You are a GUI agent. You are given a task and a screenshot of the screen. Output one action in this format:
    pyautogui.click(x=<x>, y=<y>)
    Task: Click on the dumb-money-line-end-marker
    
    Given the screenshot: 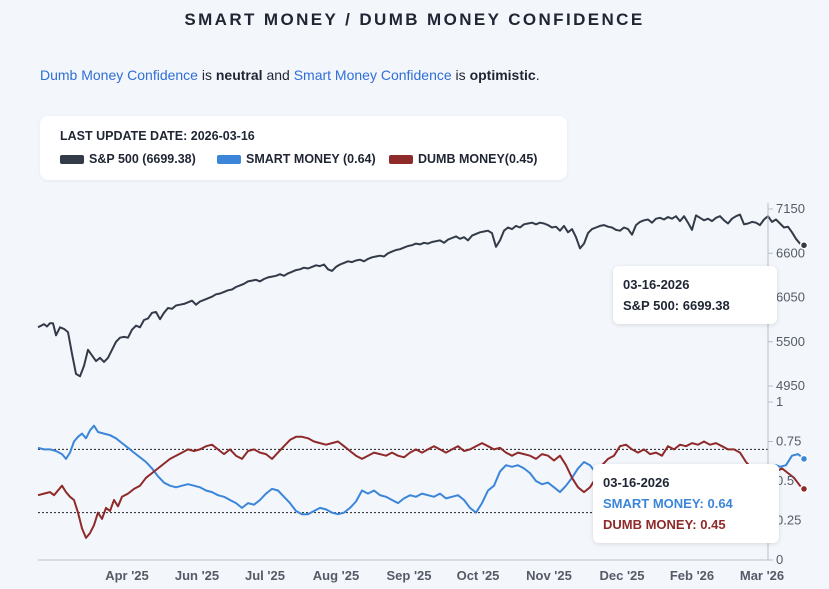 What is the action you would take?
    pyautogui.click(x=804, y=489)
    